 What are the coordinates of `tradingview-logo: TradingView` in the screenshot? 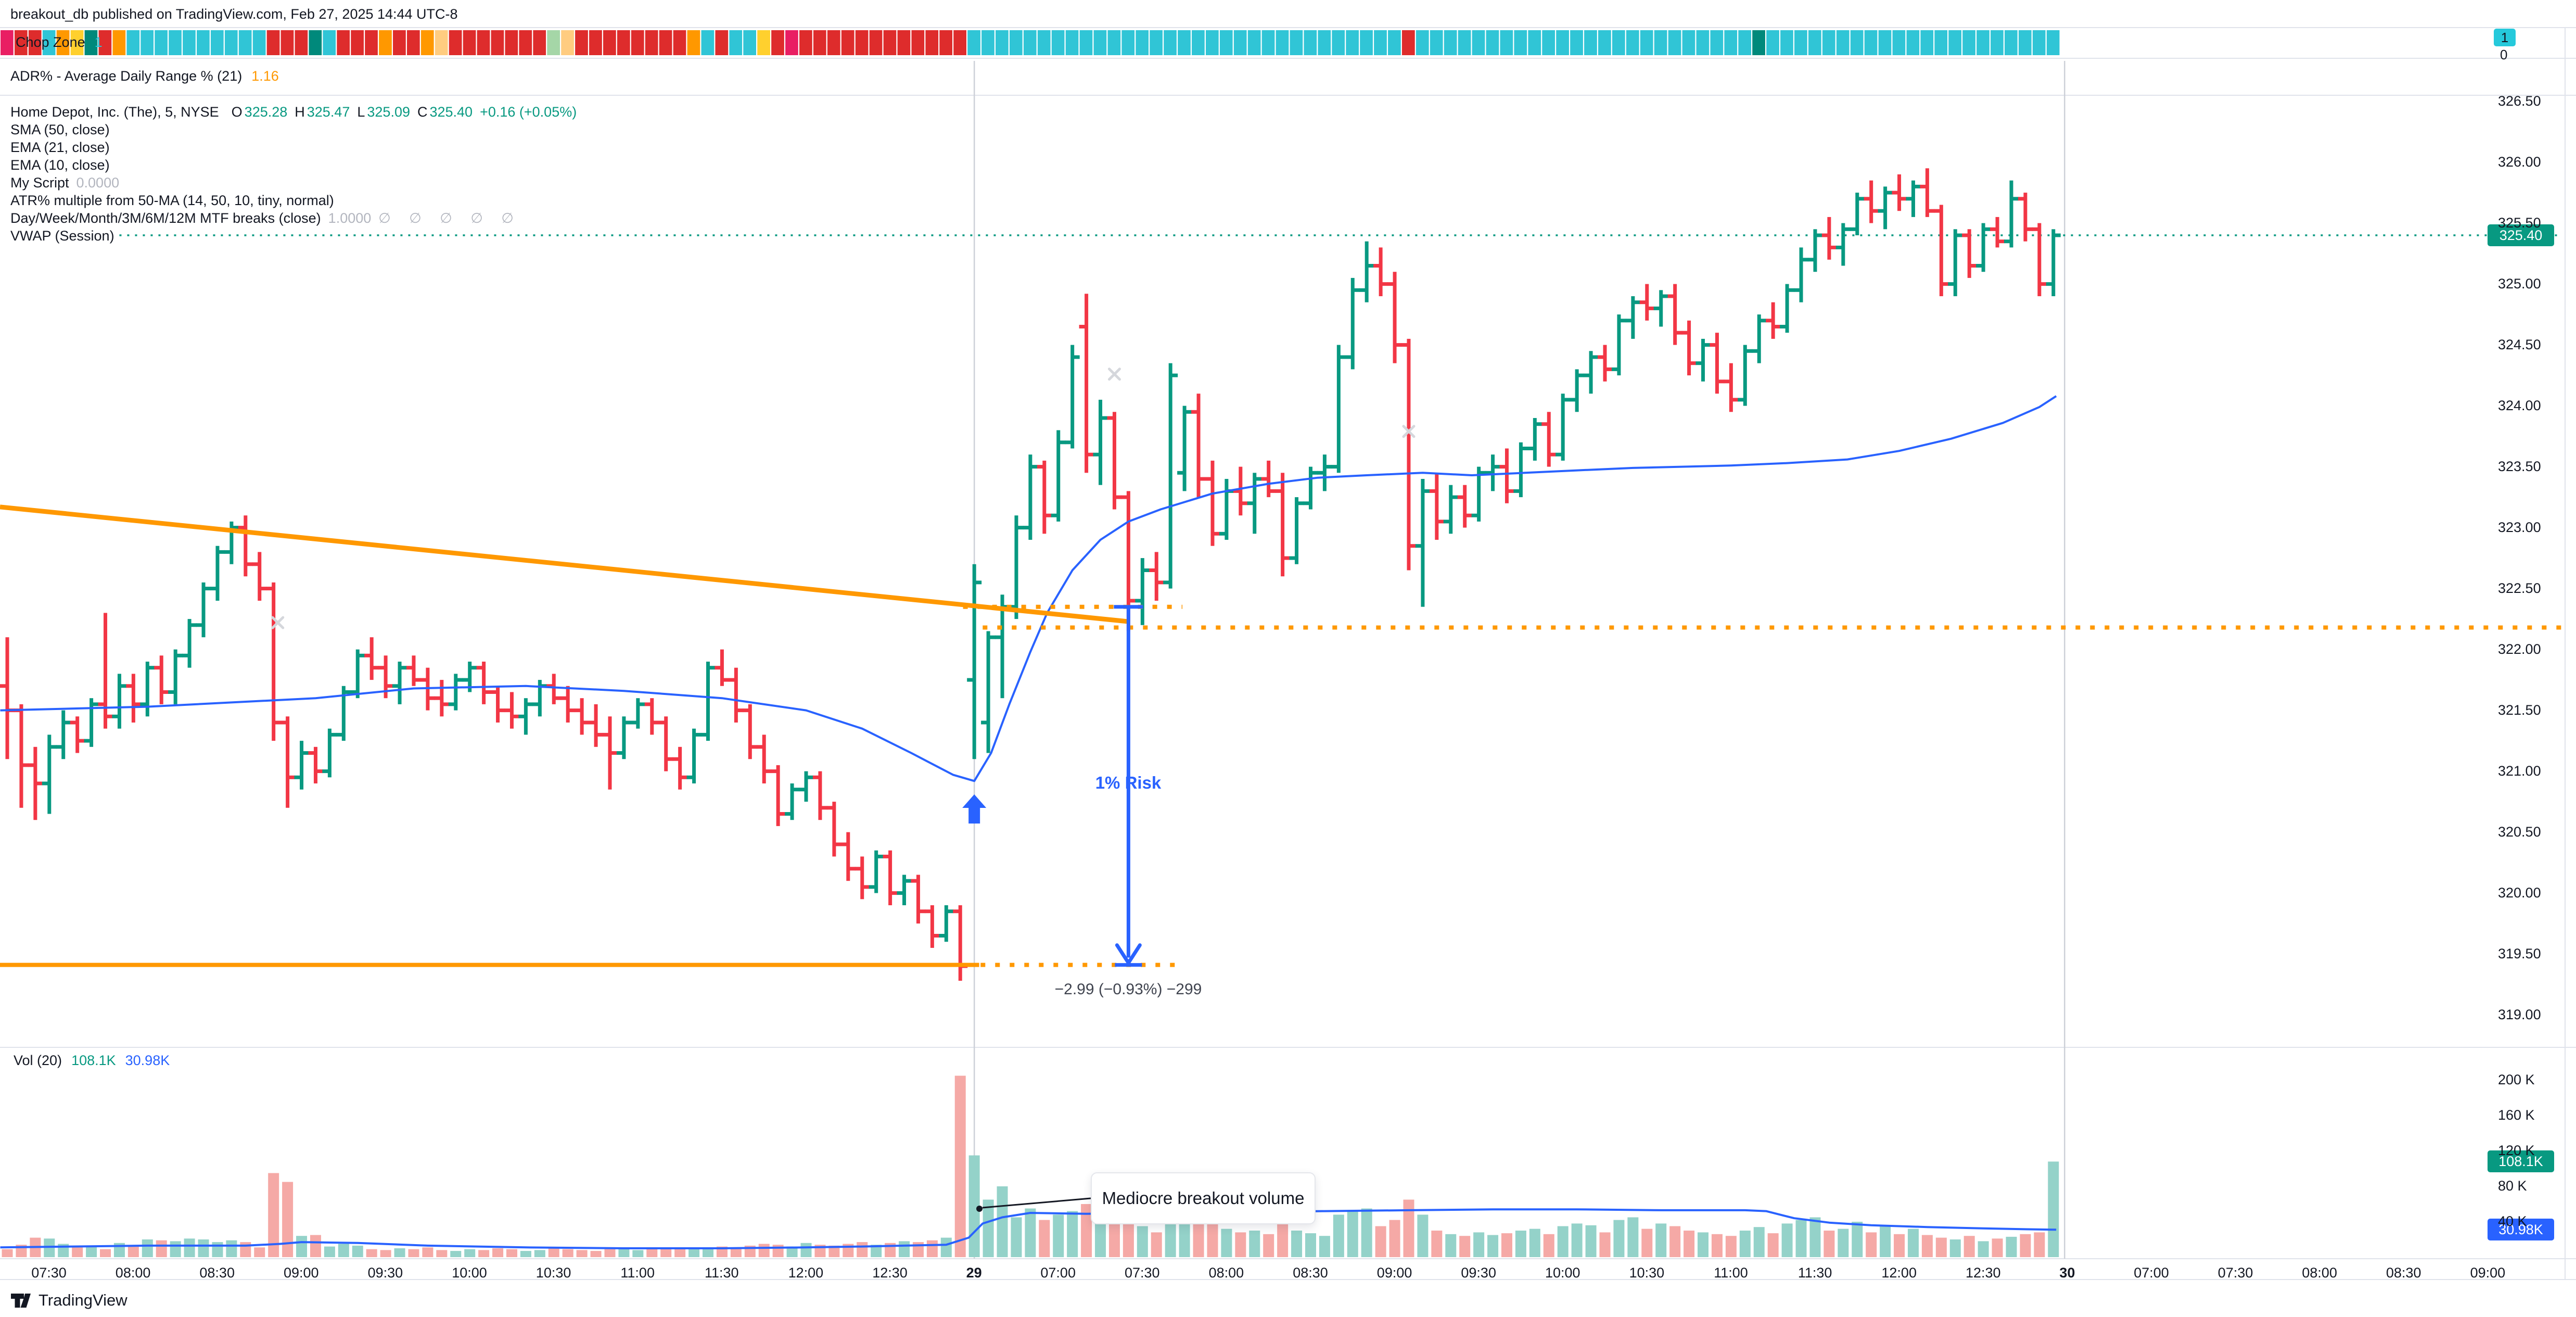 It's located at (68, 1300).